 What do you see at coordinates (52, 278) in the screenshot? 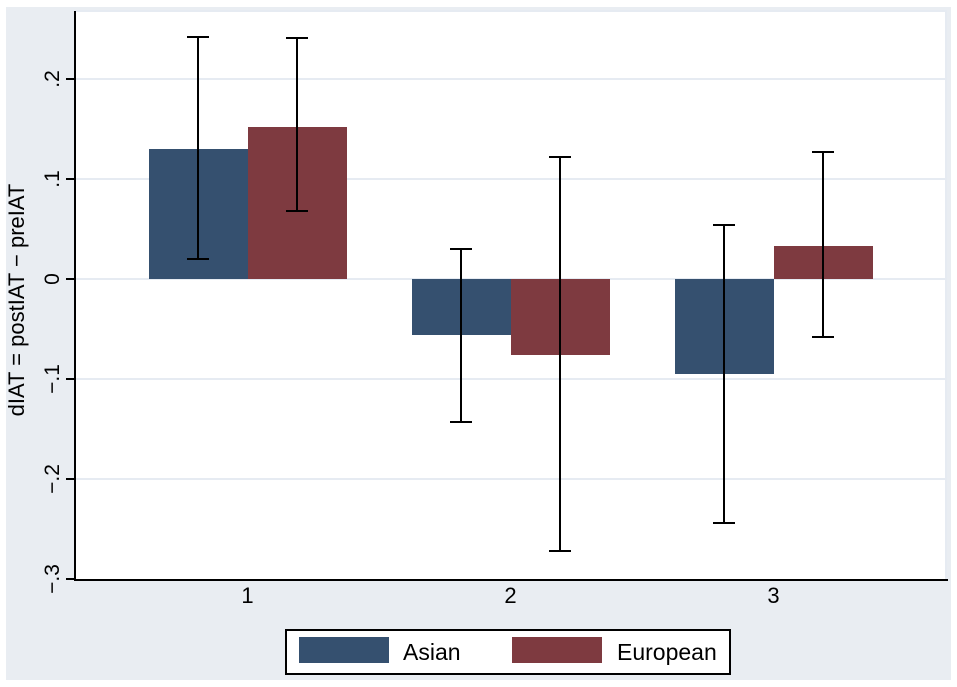
I see `y-tick-label: 0` at bounding box center [52, 278].